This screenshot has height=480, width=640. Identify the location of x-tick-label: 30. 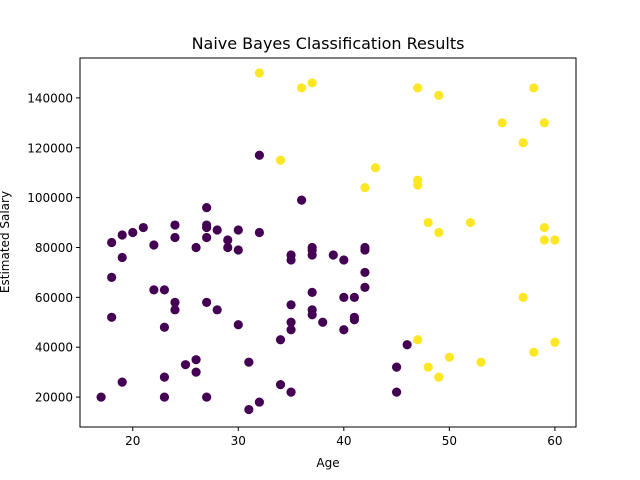
(238, 441).